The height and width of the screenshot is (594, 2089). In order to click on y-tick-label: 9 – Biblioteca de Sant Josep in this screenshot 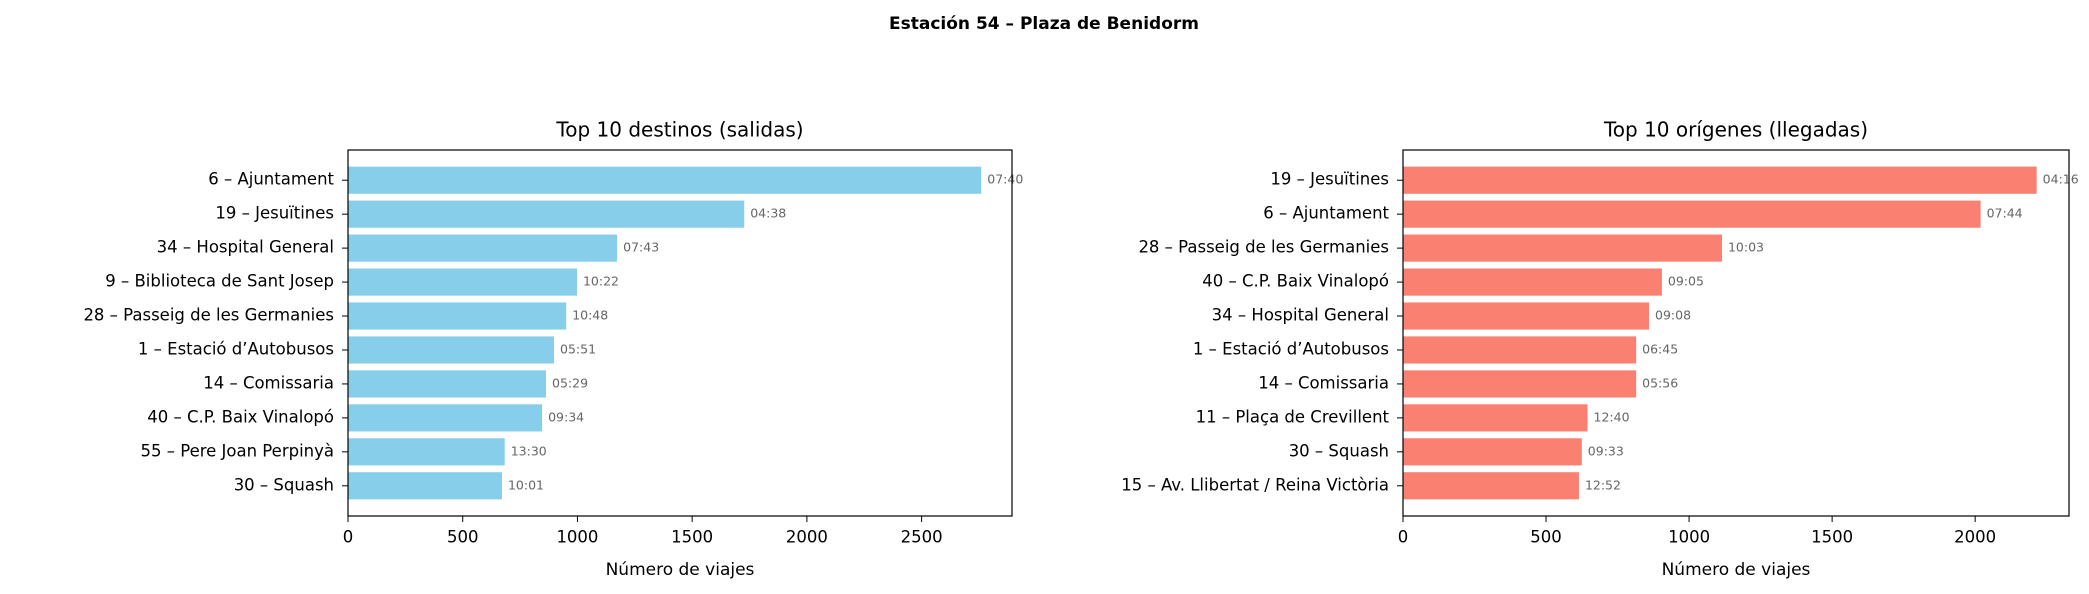, I will do `click(219, 281)`.